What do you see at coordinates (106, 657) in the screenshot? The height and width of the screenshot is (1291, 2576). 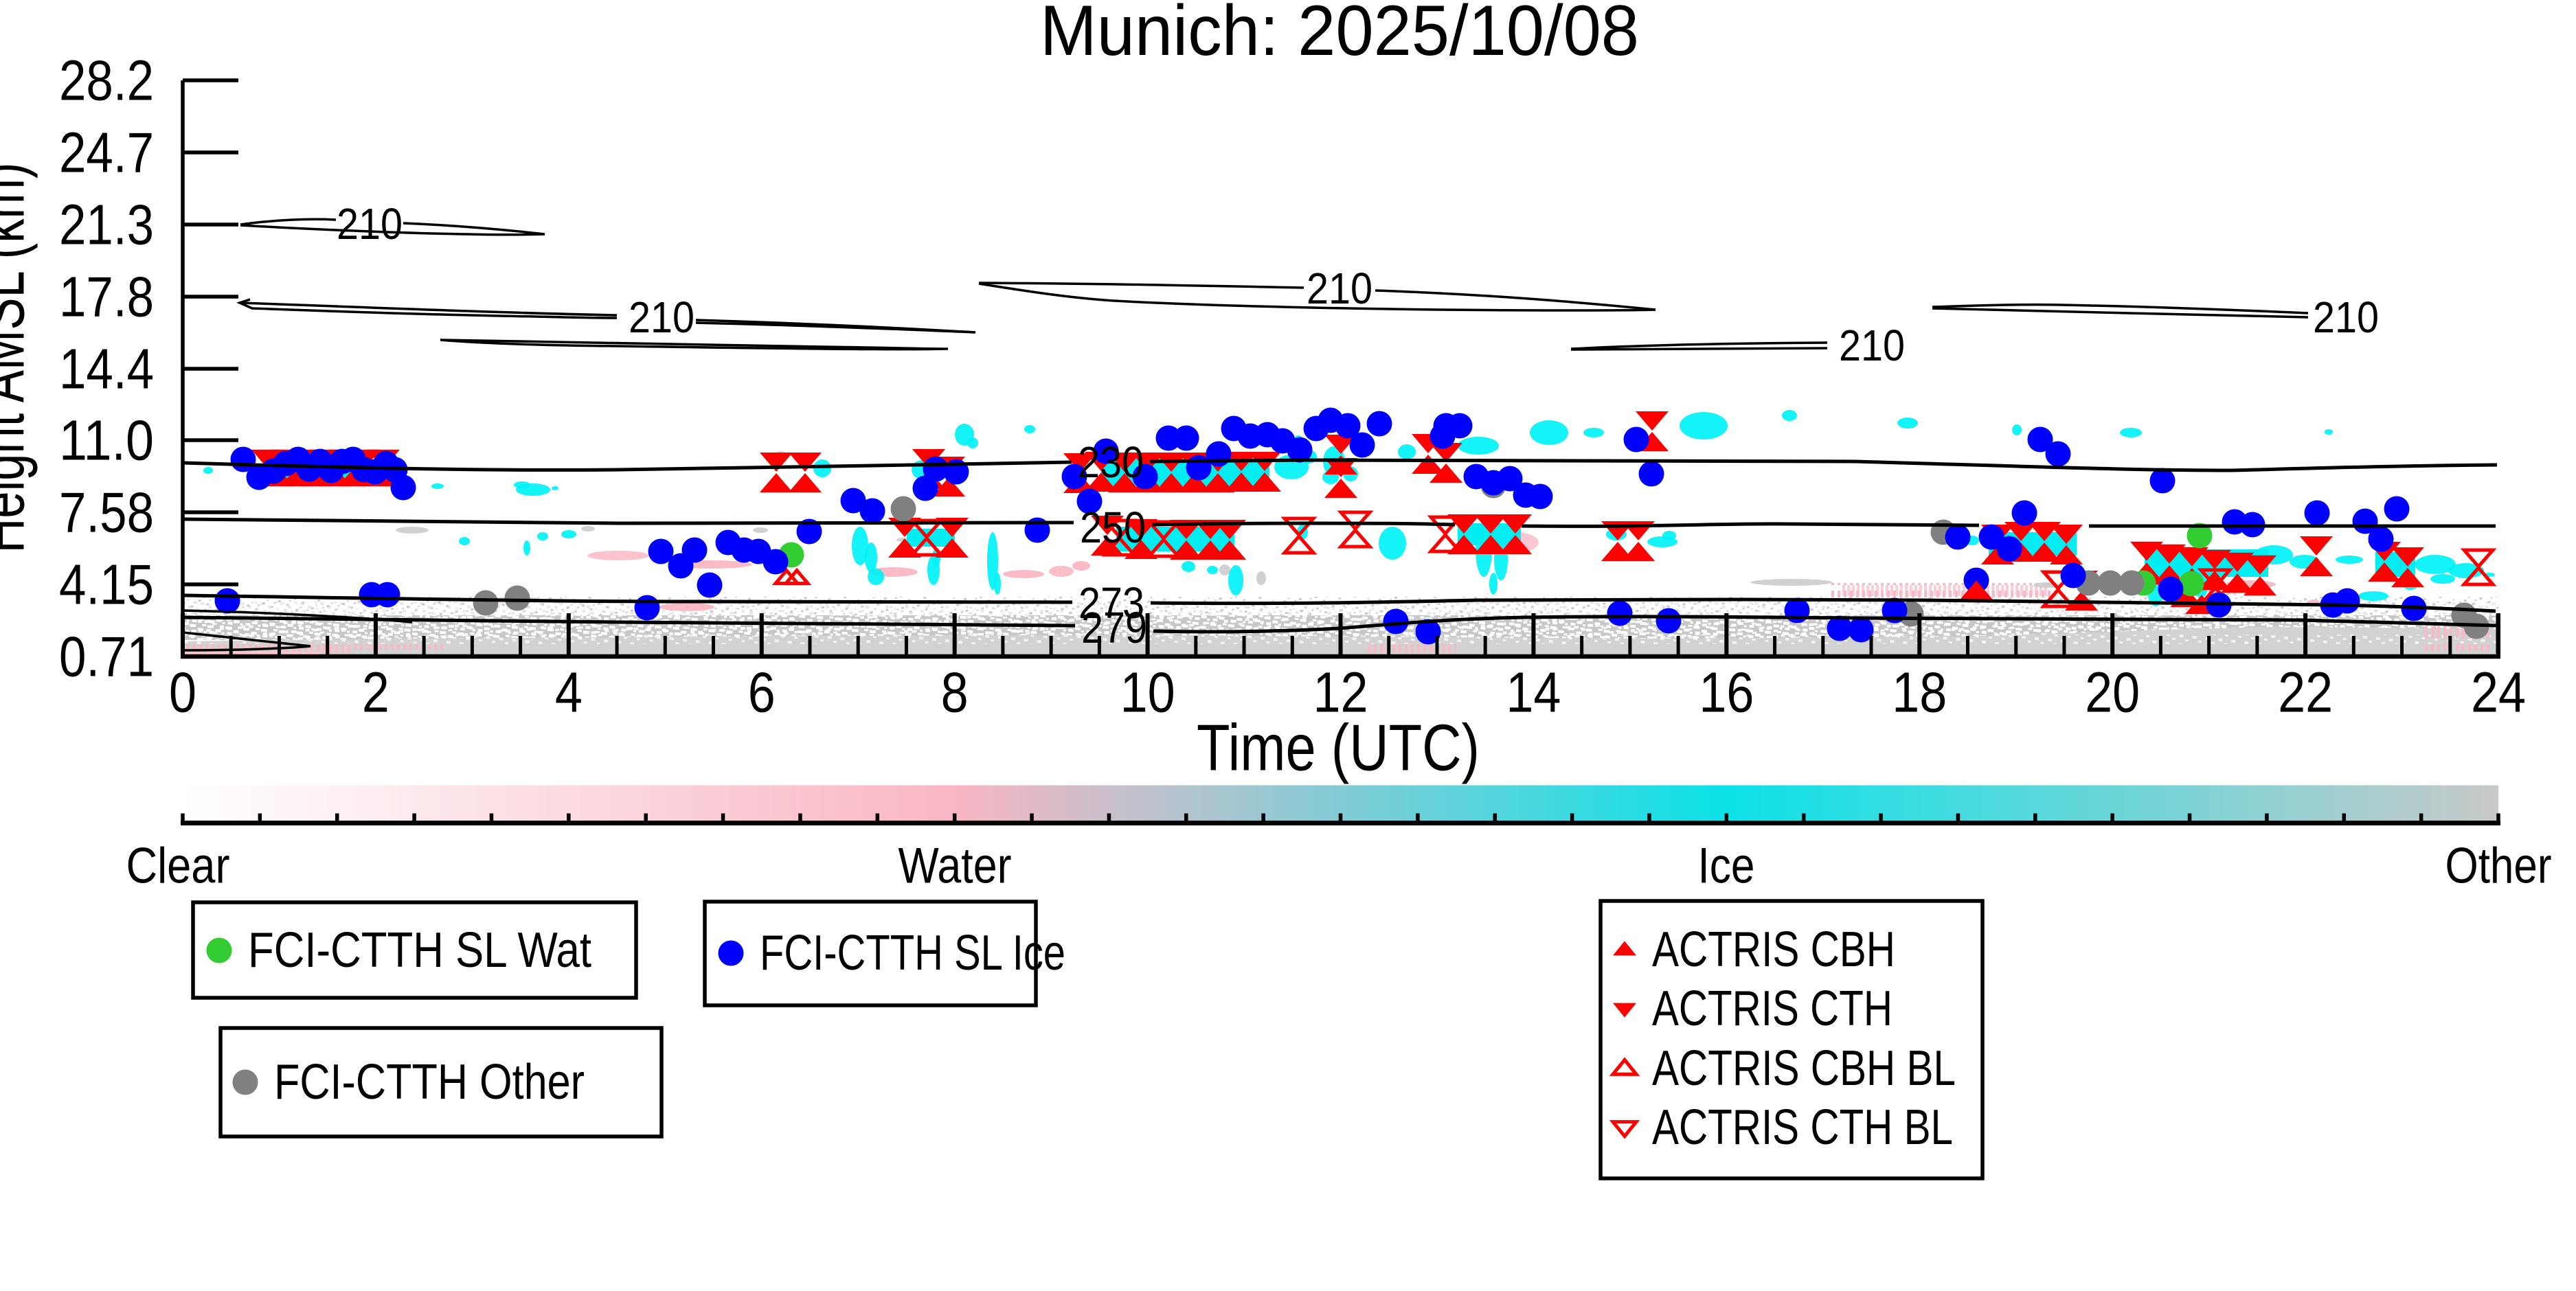 I see `svg-text: 0.71` at bounding box center [106, 657].